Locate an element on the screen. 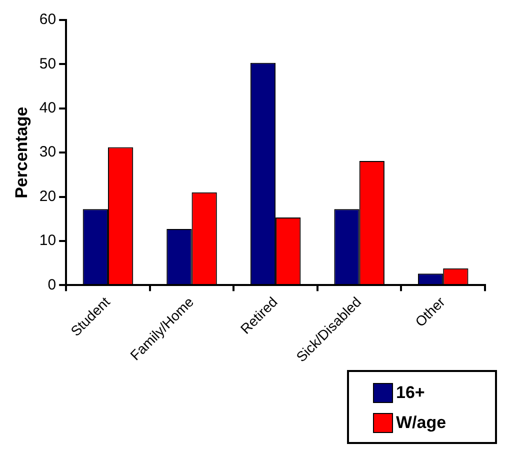  y-tick-label: 30 is located at coordinates (47, 152).